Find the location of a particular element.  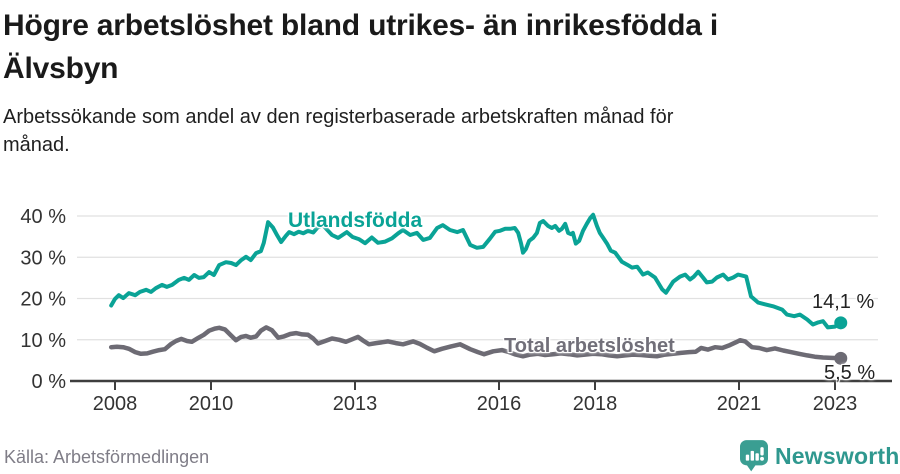

y-tick-label: 10 % is located at coordinates (43, 341).